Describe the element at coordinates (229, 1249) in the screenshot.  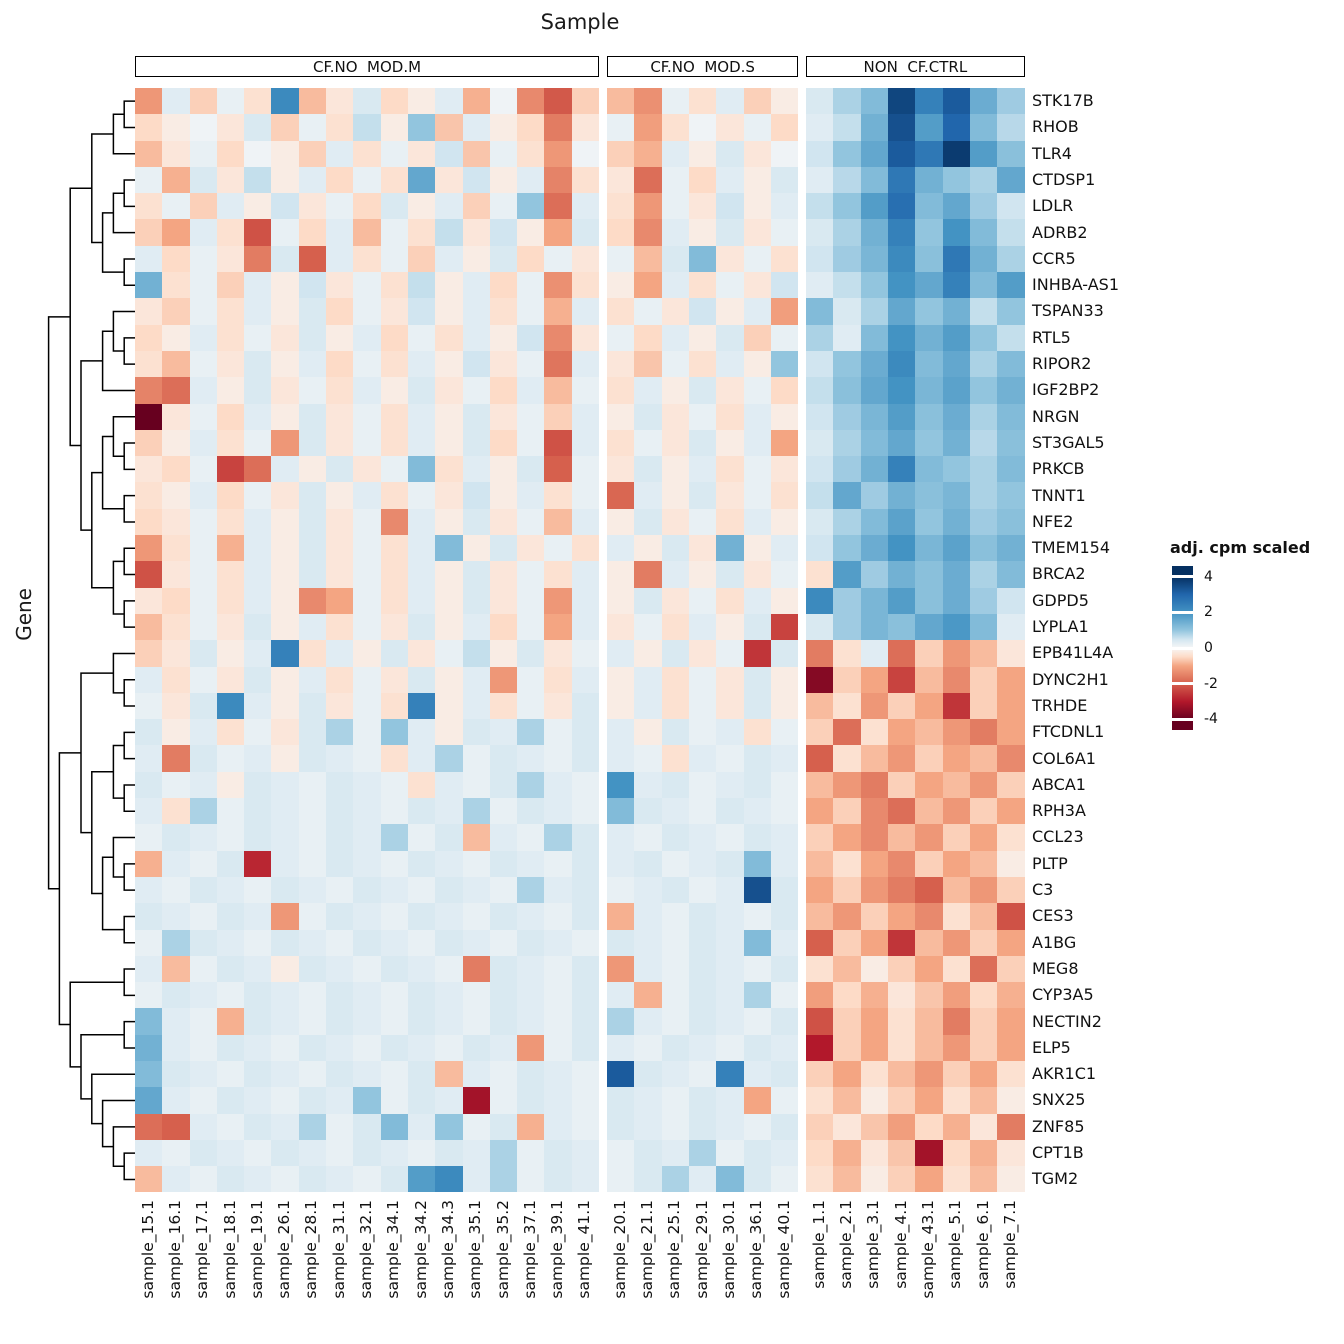
I see `column-label: sample_18.1` at that location.